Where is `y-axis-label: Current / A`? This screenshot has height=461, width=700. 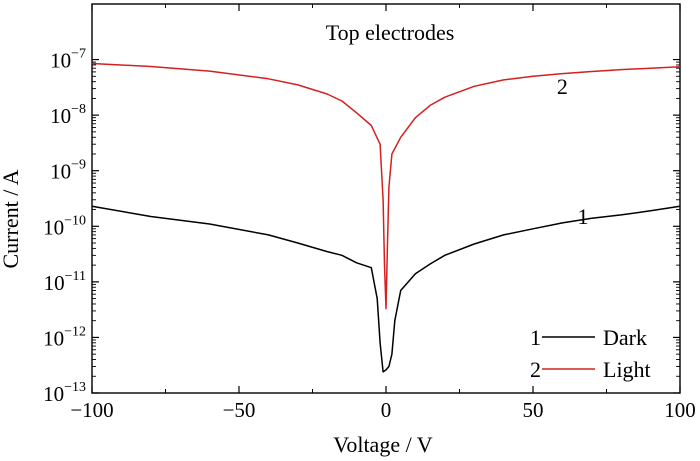
y-axis-label: Current / A is located at coordinates (11, 218).